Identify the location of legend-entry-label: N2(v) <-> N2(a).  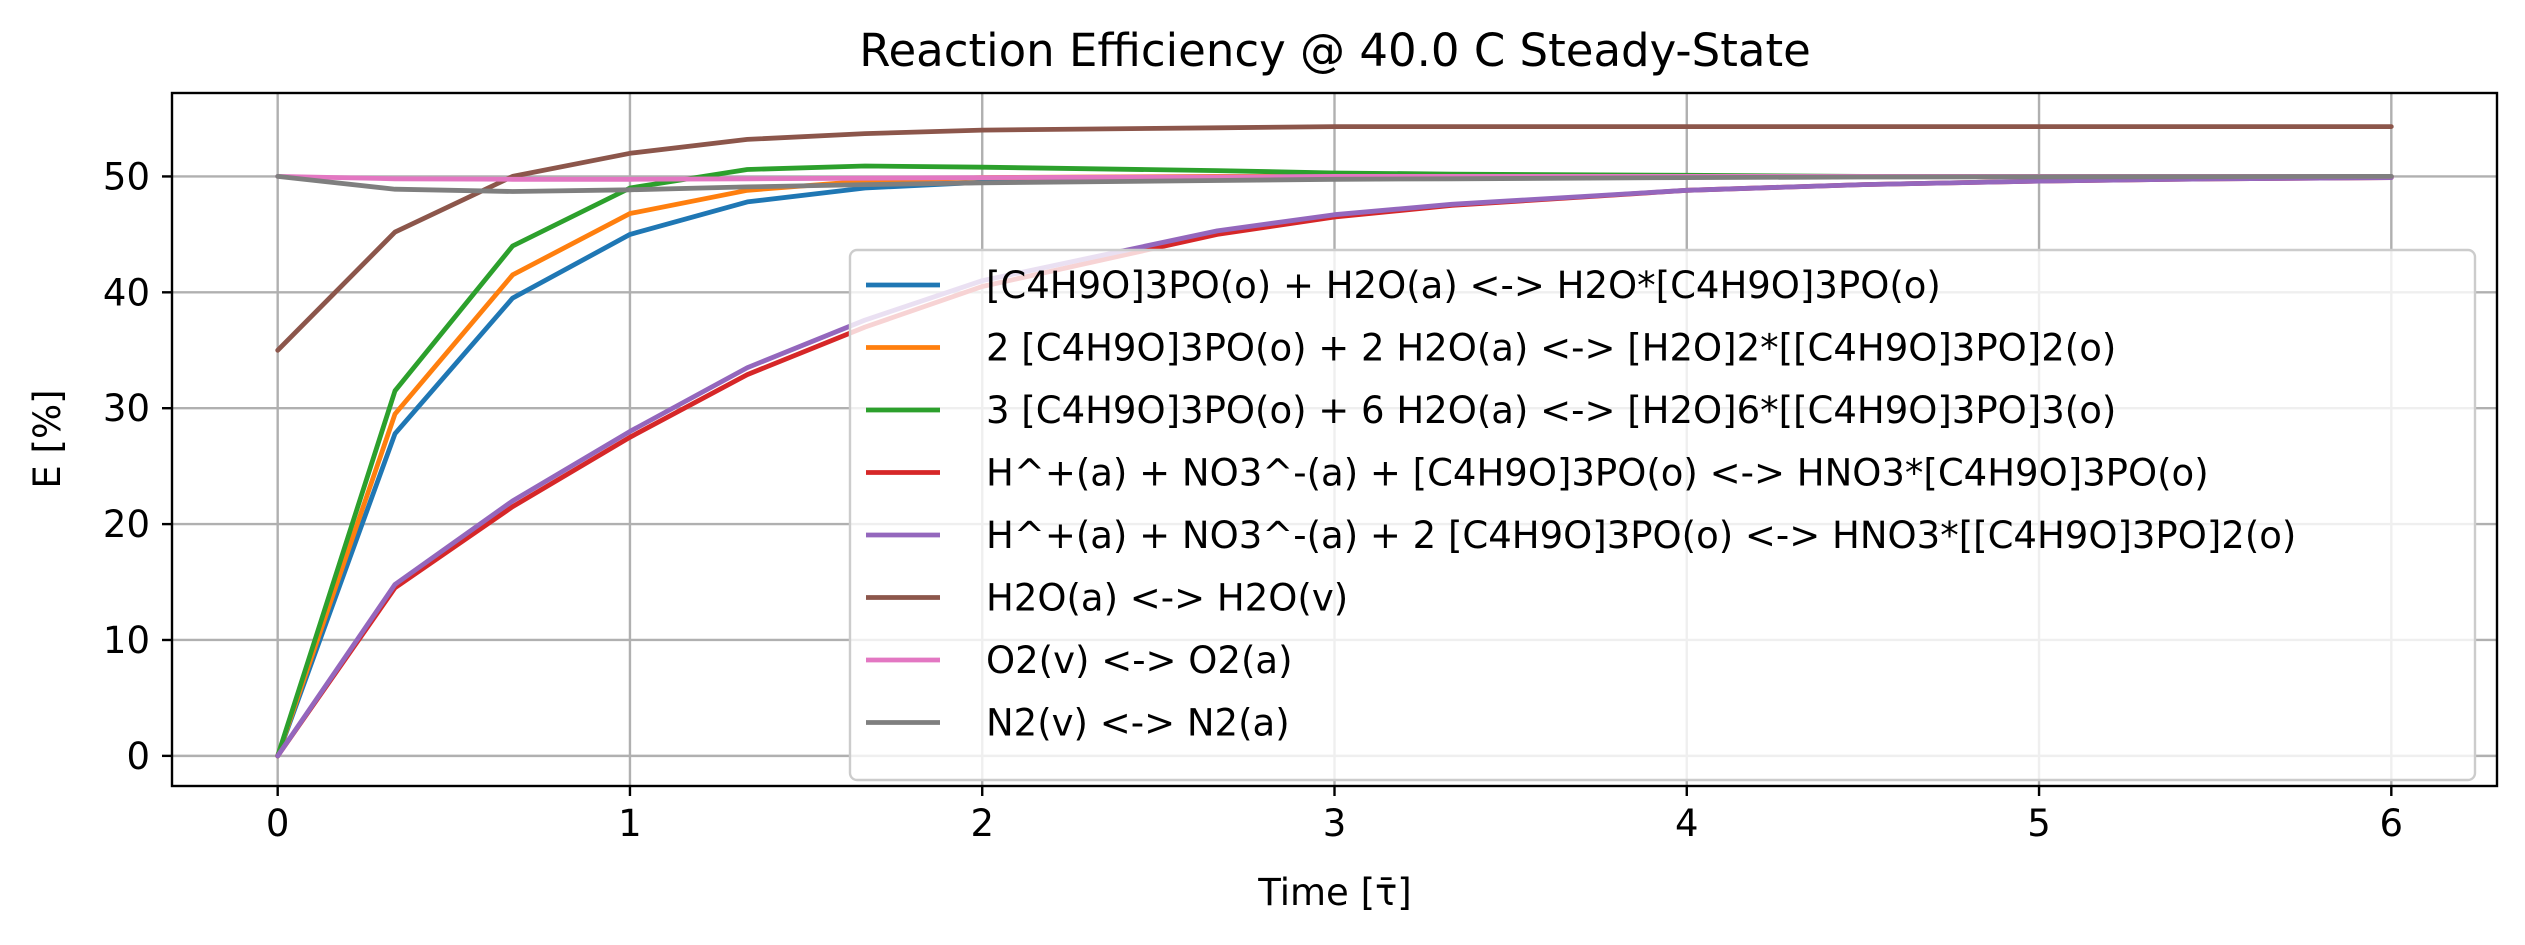
(1138, 723).